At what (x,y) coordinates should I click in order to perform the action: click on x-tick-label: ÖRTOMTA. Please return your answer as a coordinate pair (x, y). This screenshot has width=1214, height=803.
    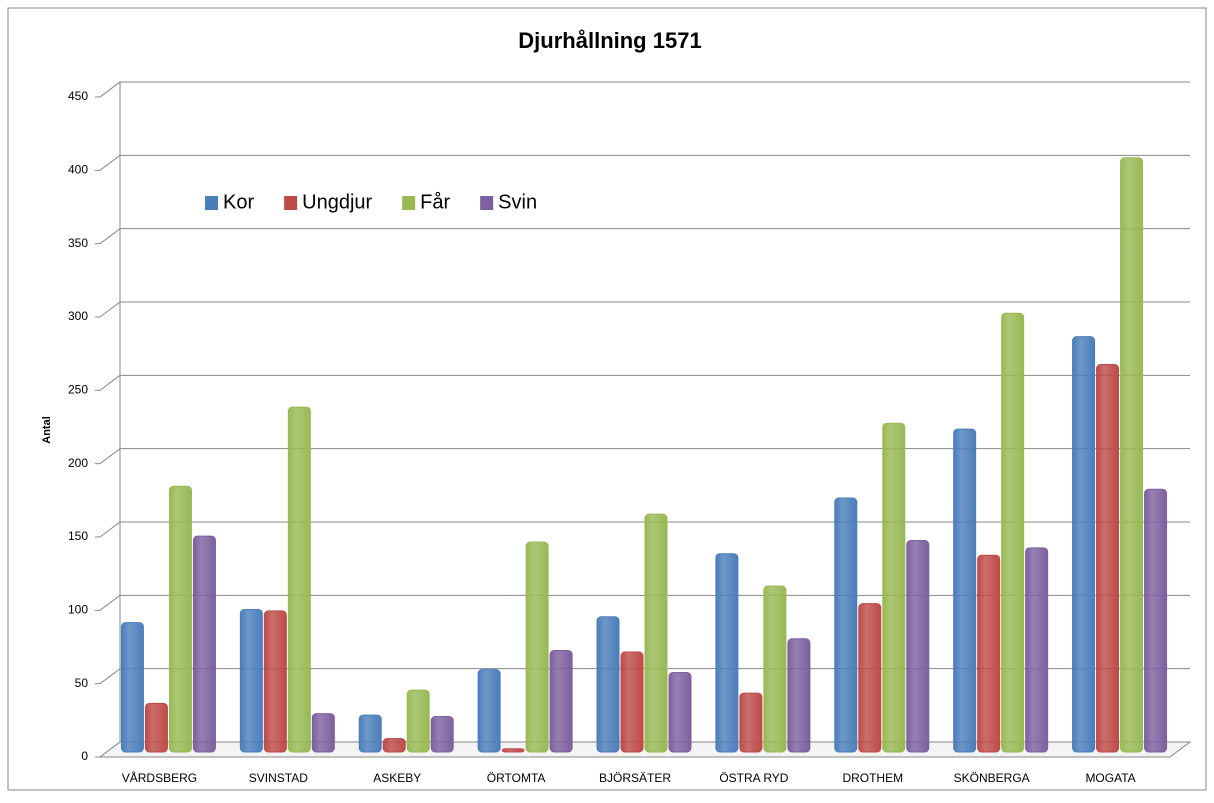
    Looking at the image, I should click on (516, 778).